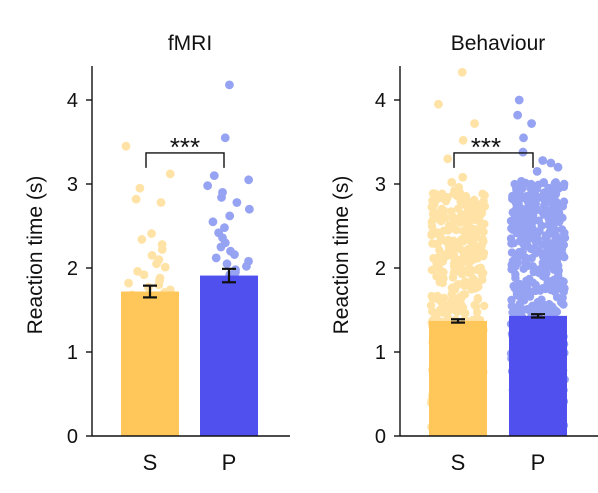 The width and height of the screenshot is (598, 493). I want to click on y-tick-label: 2, so click(72, 269).